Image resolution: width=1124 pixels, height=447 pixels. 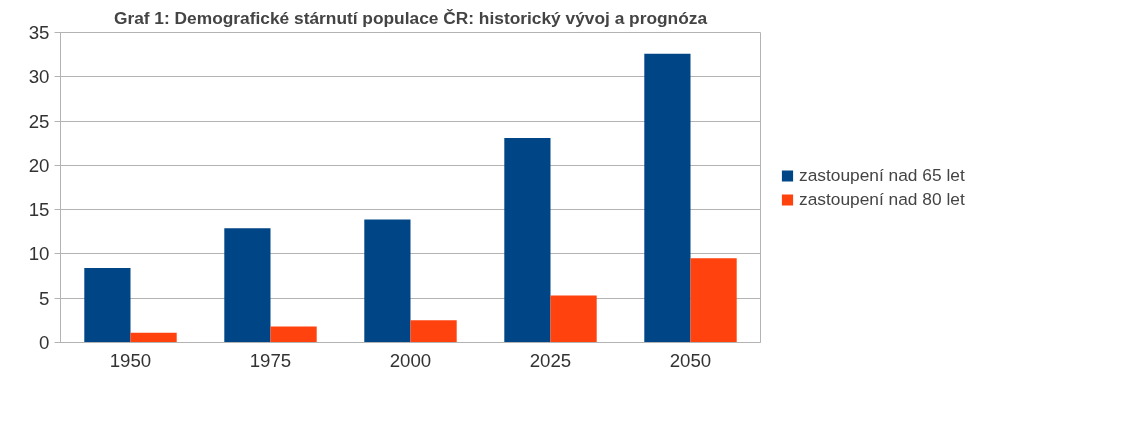 I want to click on y-tick-label: 30, so click(x=39, y=77).